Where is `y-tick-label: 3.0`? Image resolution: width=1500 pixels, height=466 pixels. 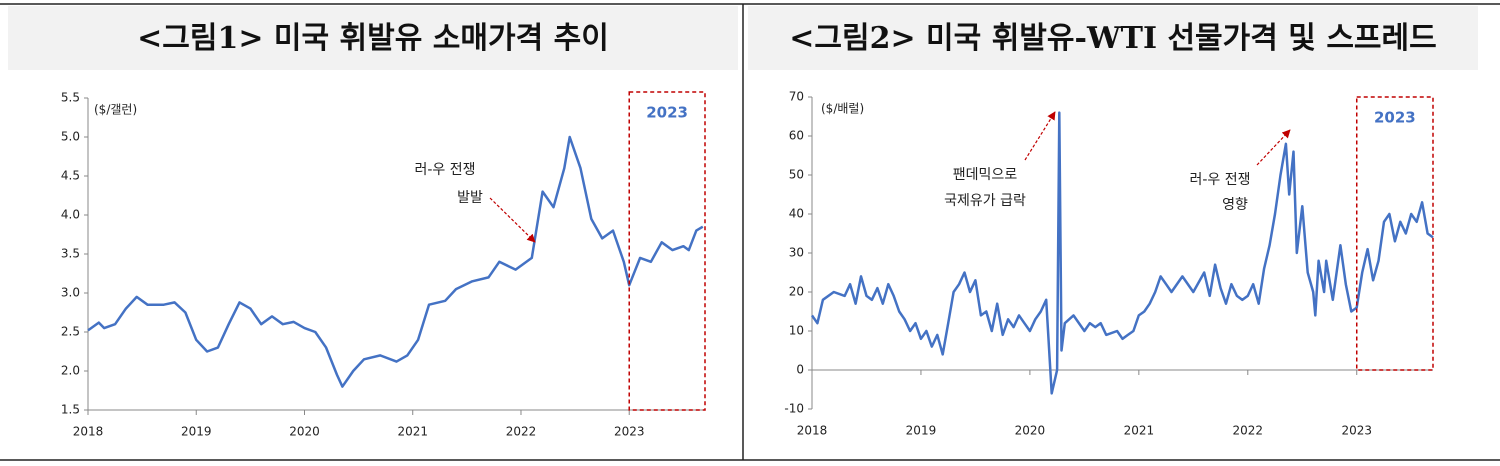
y-tick-label: 3.0 is located at coordinates (70, 293).